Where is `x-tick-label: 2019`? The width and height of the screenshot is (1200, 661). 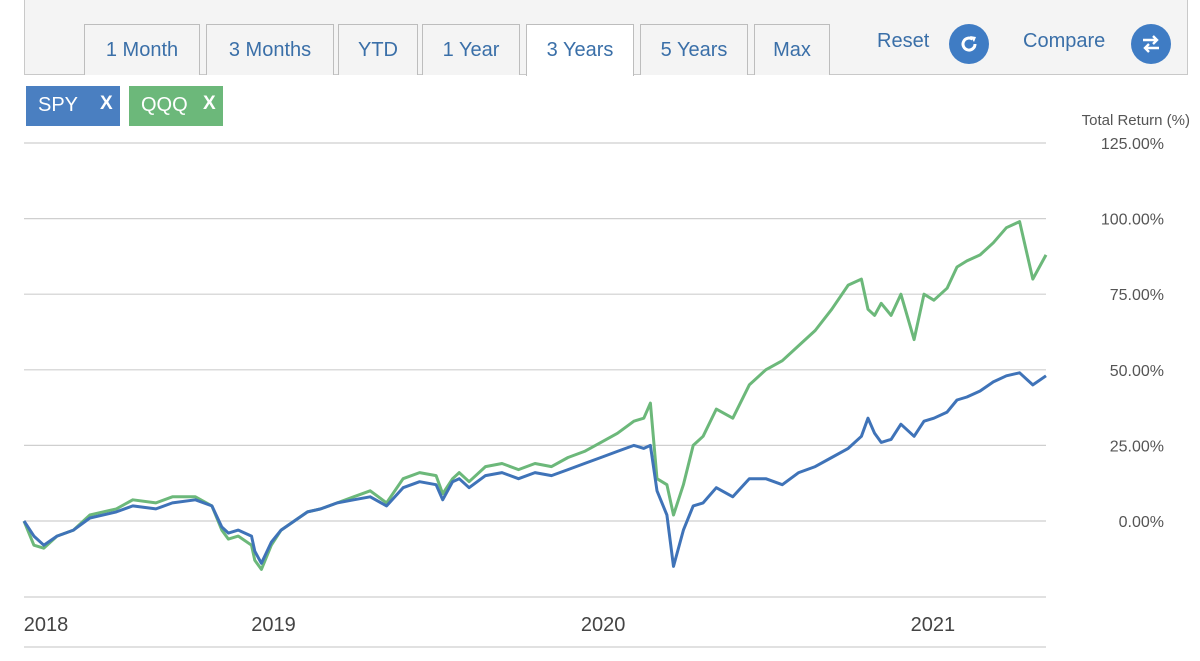 x-tick-label: 2019 is located at coordinates (273, 625).